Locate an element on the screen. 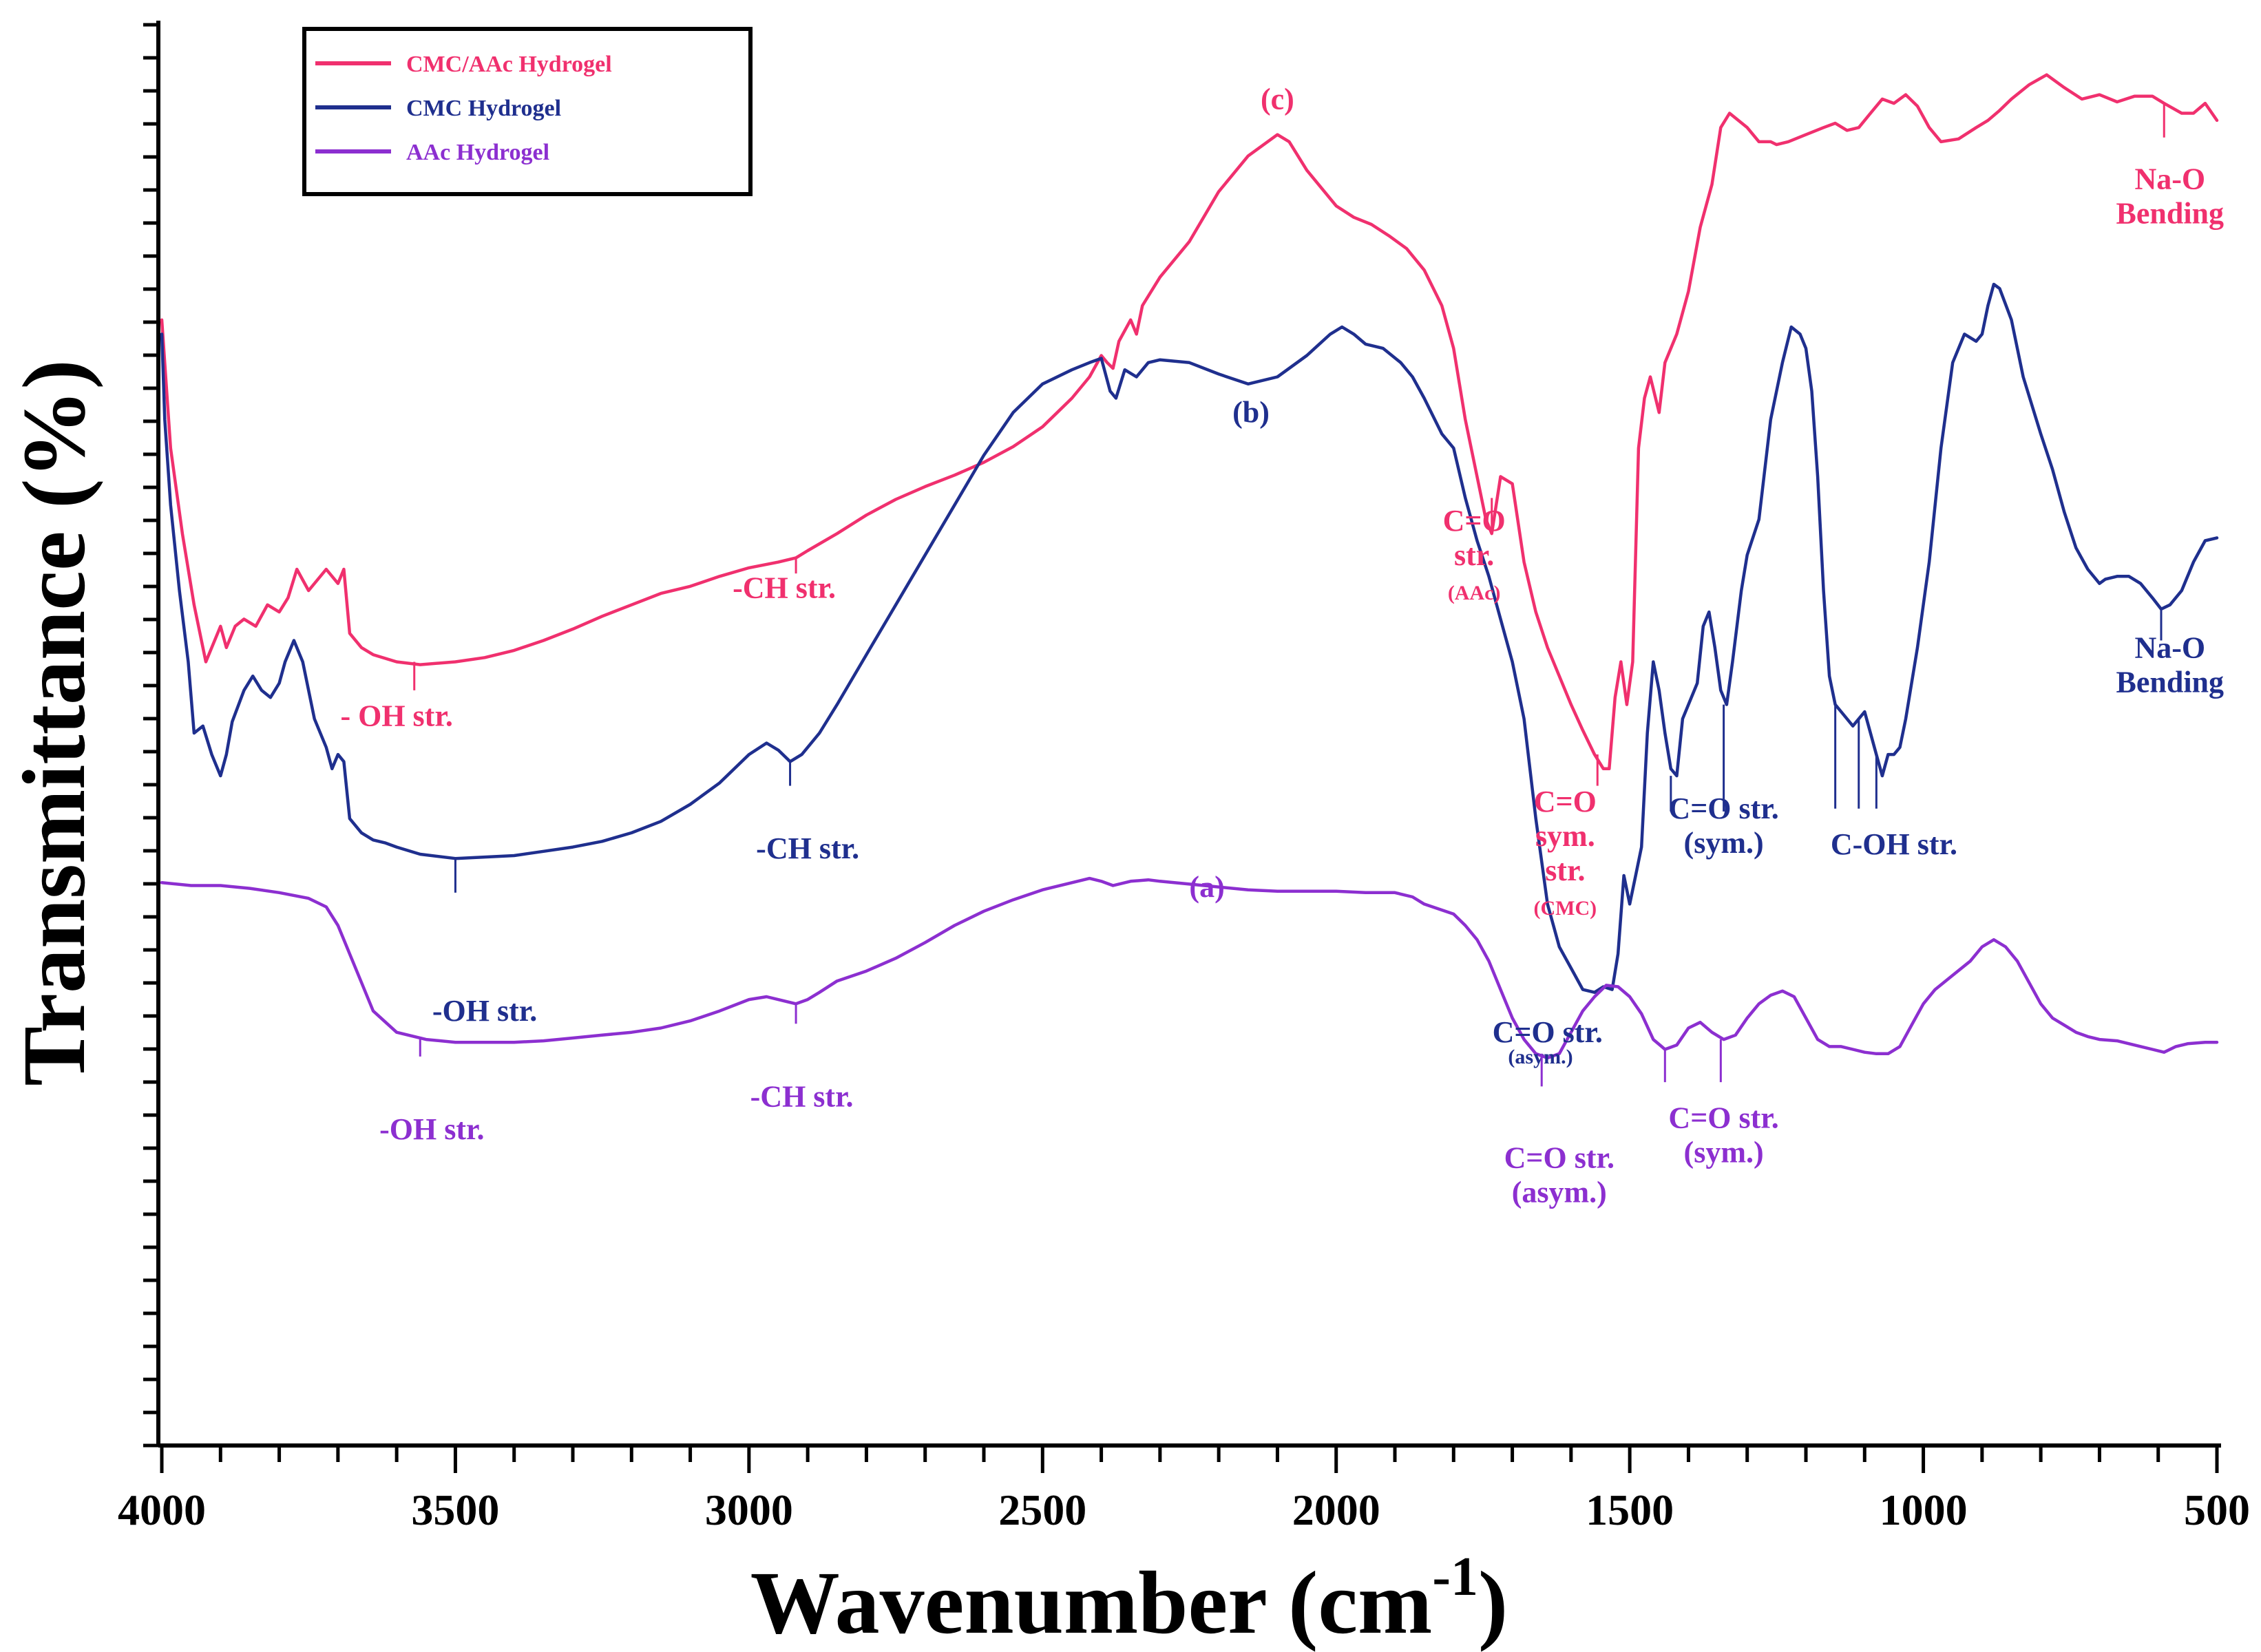 This screenshot has width=2261, height=1652. series-tags: (c) (b) (a) is located at coordinates (1241, 493).